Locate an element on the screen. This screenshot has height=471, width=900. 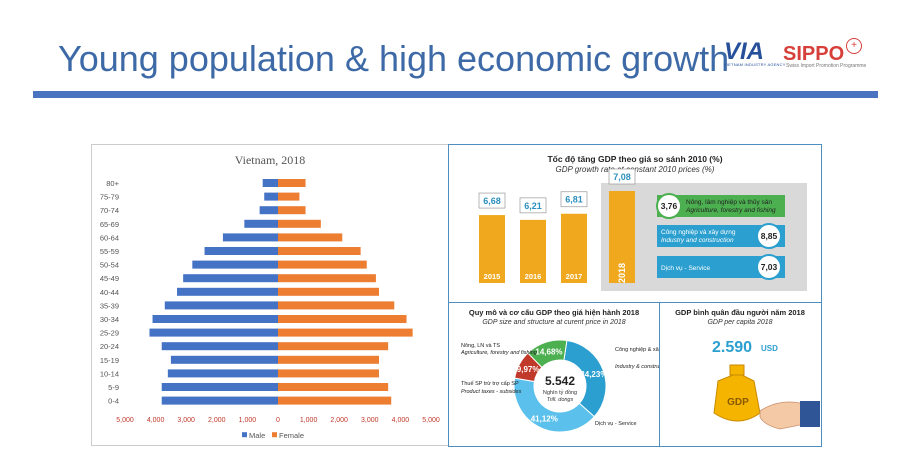
x-tick-label: 3,000 is located at coordinates (186, 420).